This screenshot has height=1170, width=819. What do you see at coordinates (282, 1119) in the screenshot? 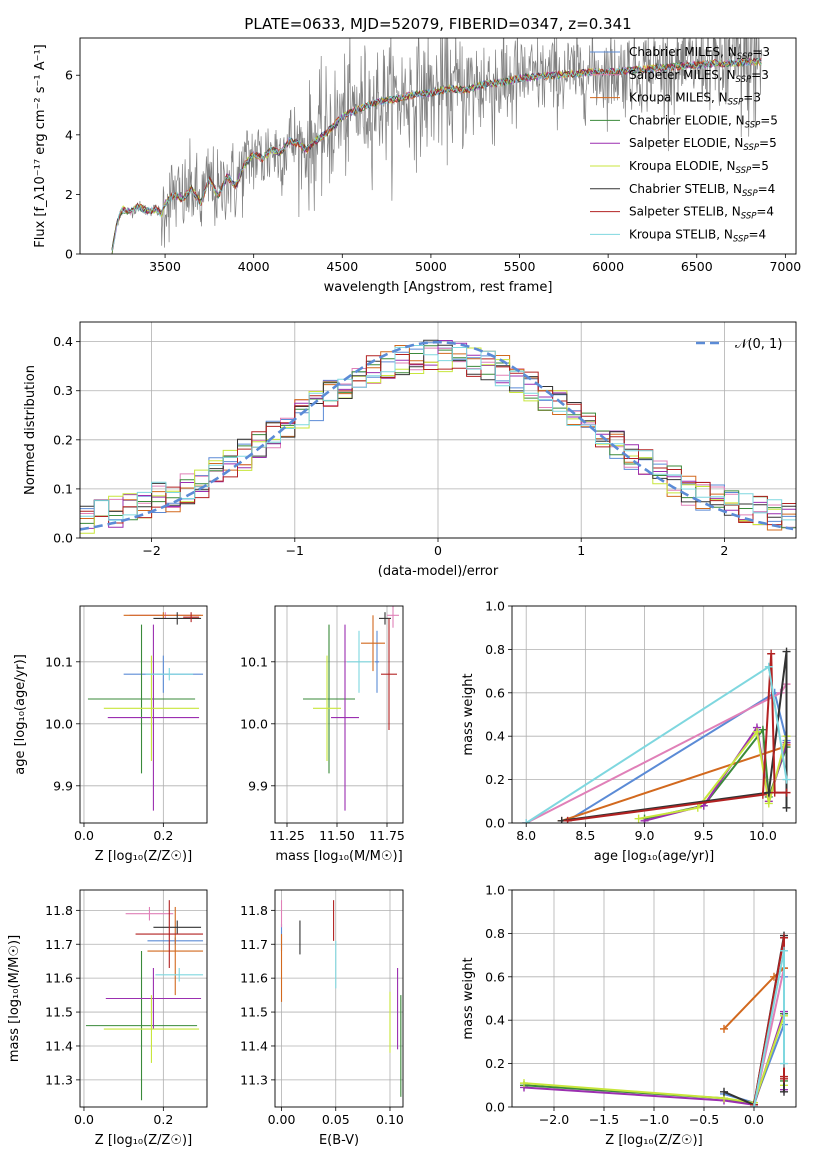
I see `x-tick-label: 0.00` at bounding box center [282, 1119].